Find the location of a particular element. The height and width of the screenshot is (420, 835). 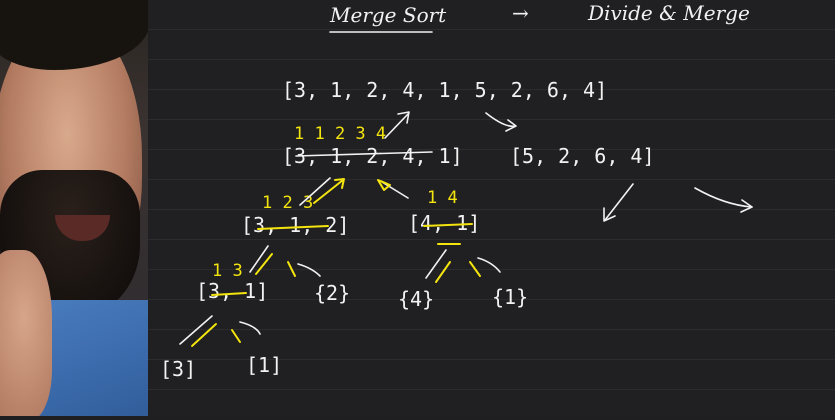

l1a-strike is located at coordinates (229, 294).